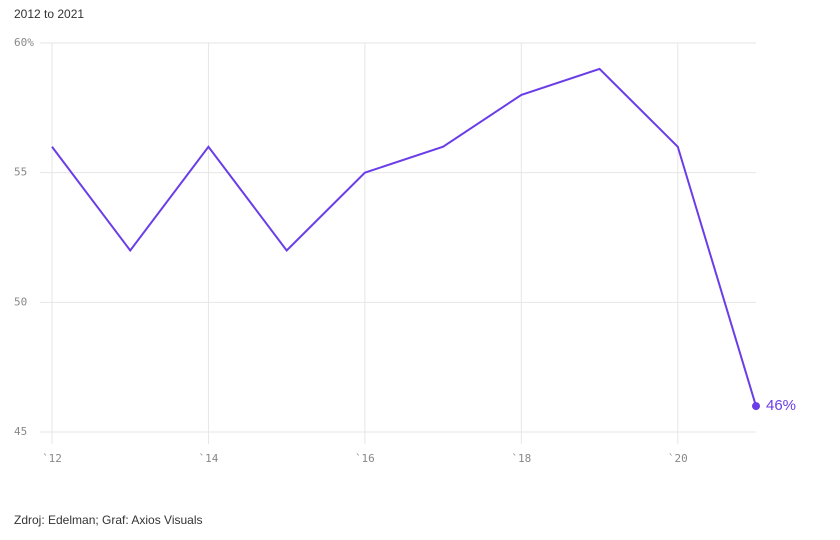  Describe the element at coordinates (756, 406) in the screenshot. I see `end-point` at that location.